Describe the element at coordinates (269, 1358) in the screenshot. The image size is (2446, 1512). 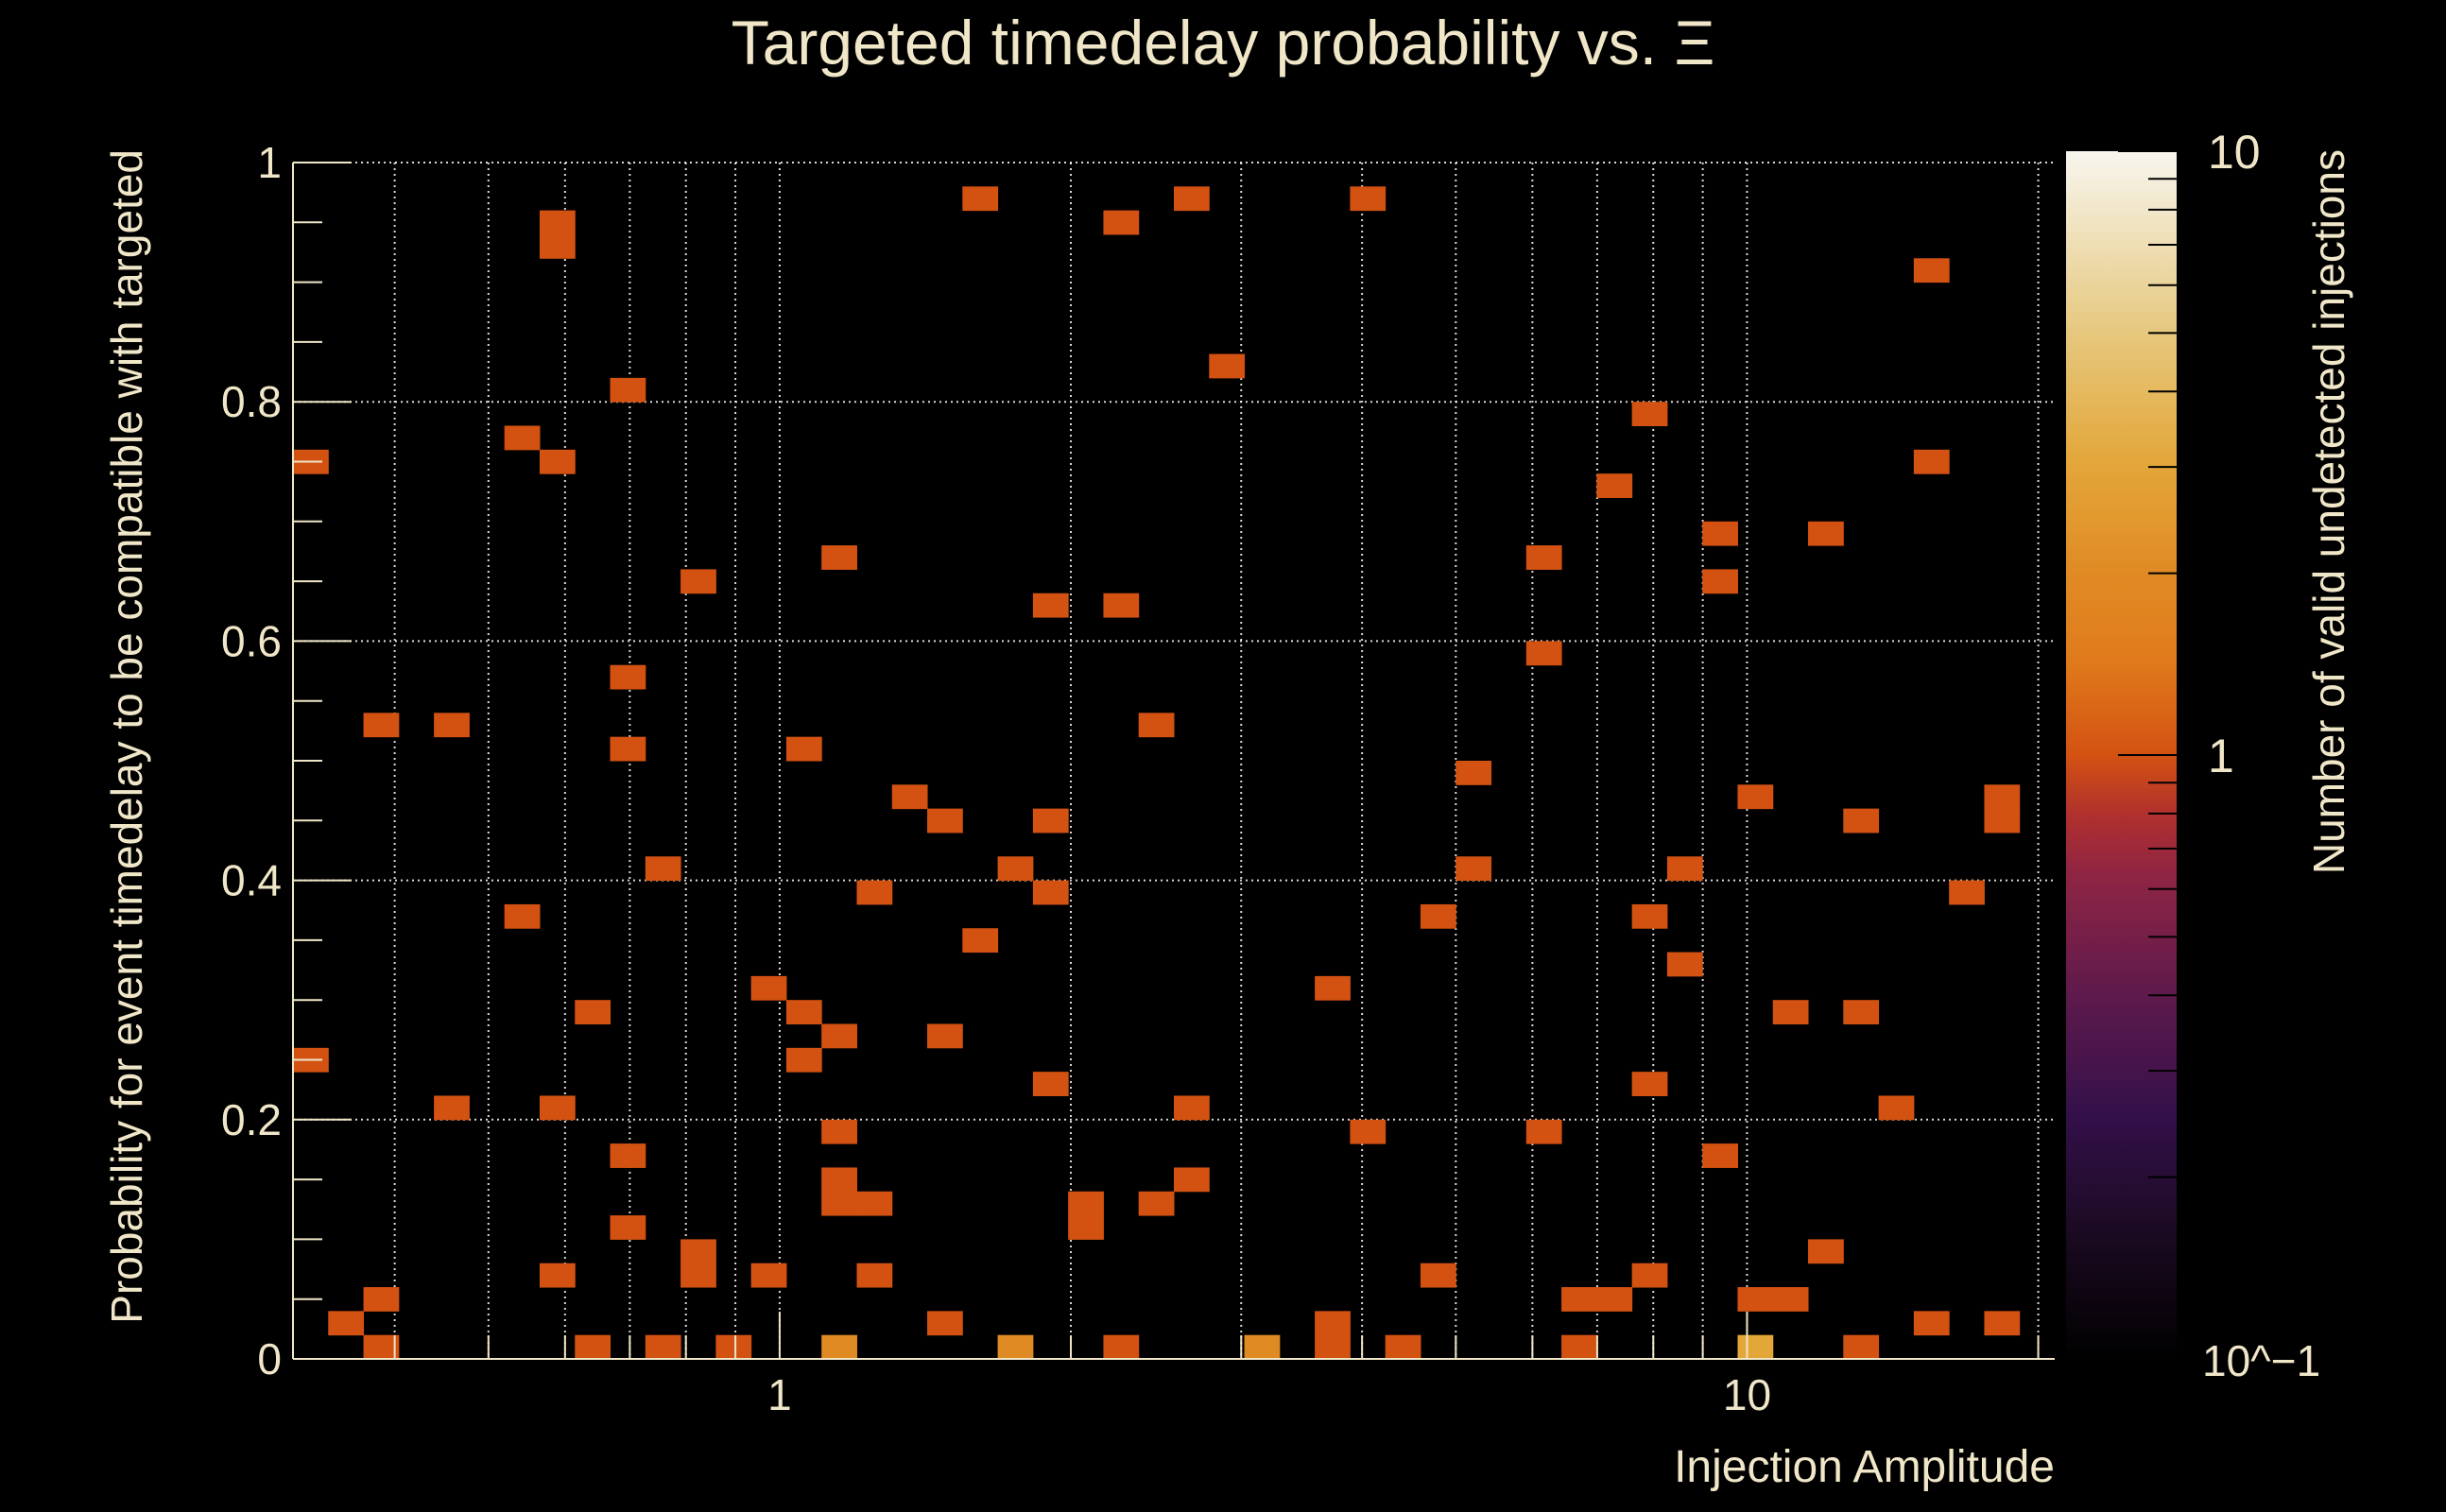
I see `y-tick-label: 0` at that location.